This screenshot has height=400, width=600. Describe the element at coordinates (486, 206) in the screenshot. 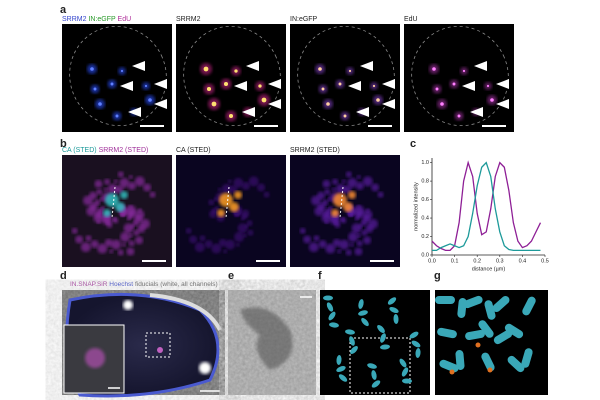

I see `line-series` at that location.